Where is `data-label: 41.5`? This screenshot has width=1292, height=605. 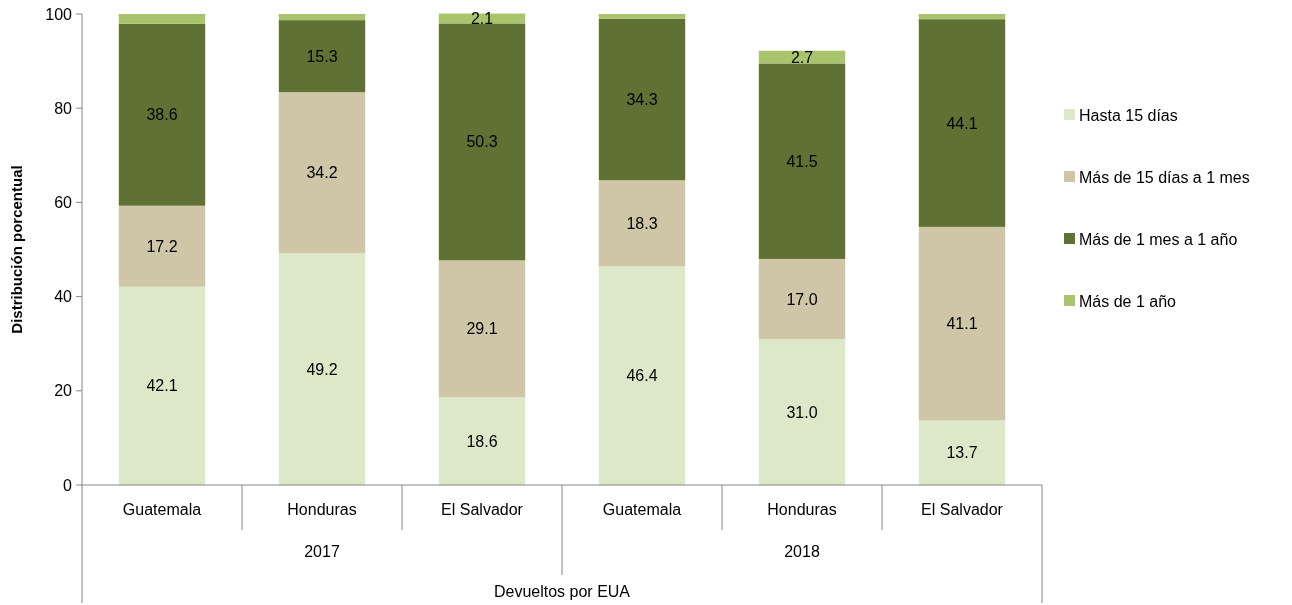
data-label: 41.5 is located at coordinates (802, 161).